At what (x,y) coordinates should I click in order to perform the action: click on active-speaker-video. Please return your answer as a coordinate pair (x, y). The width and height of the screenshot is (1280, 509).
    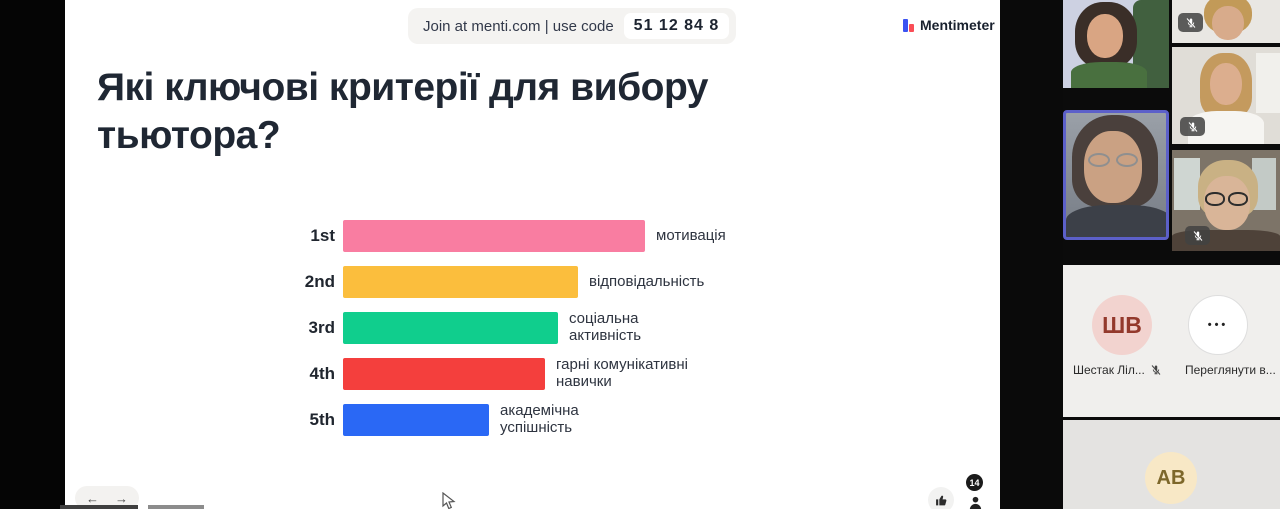
    Looking at the image, I should click on (1116, 175).